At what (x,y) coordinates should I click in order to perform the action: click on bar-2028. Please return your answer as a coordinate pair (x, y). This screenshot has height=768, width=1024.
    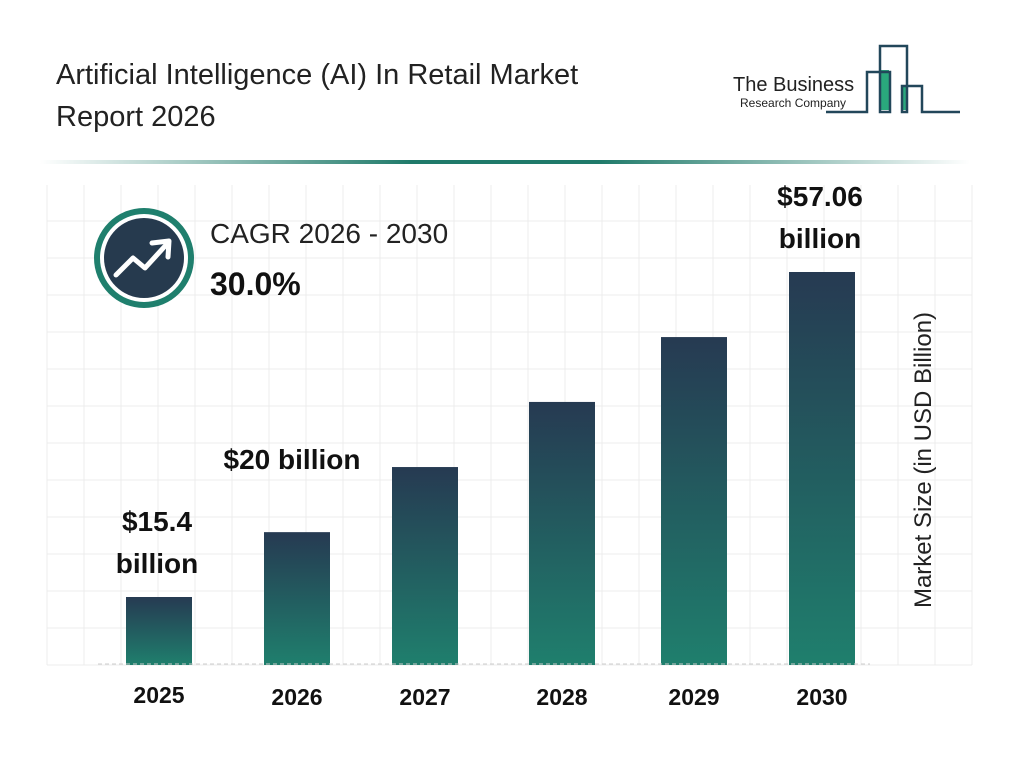
    Looking at the image, I should click on (562, 533).